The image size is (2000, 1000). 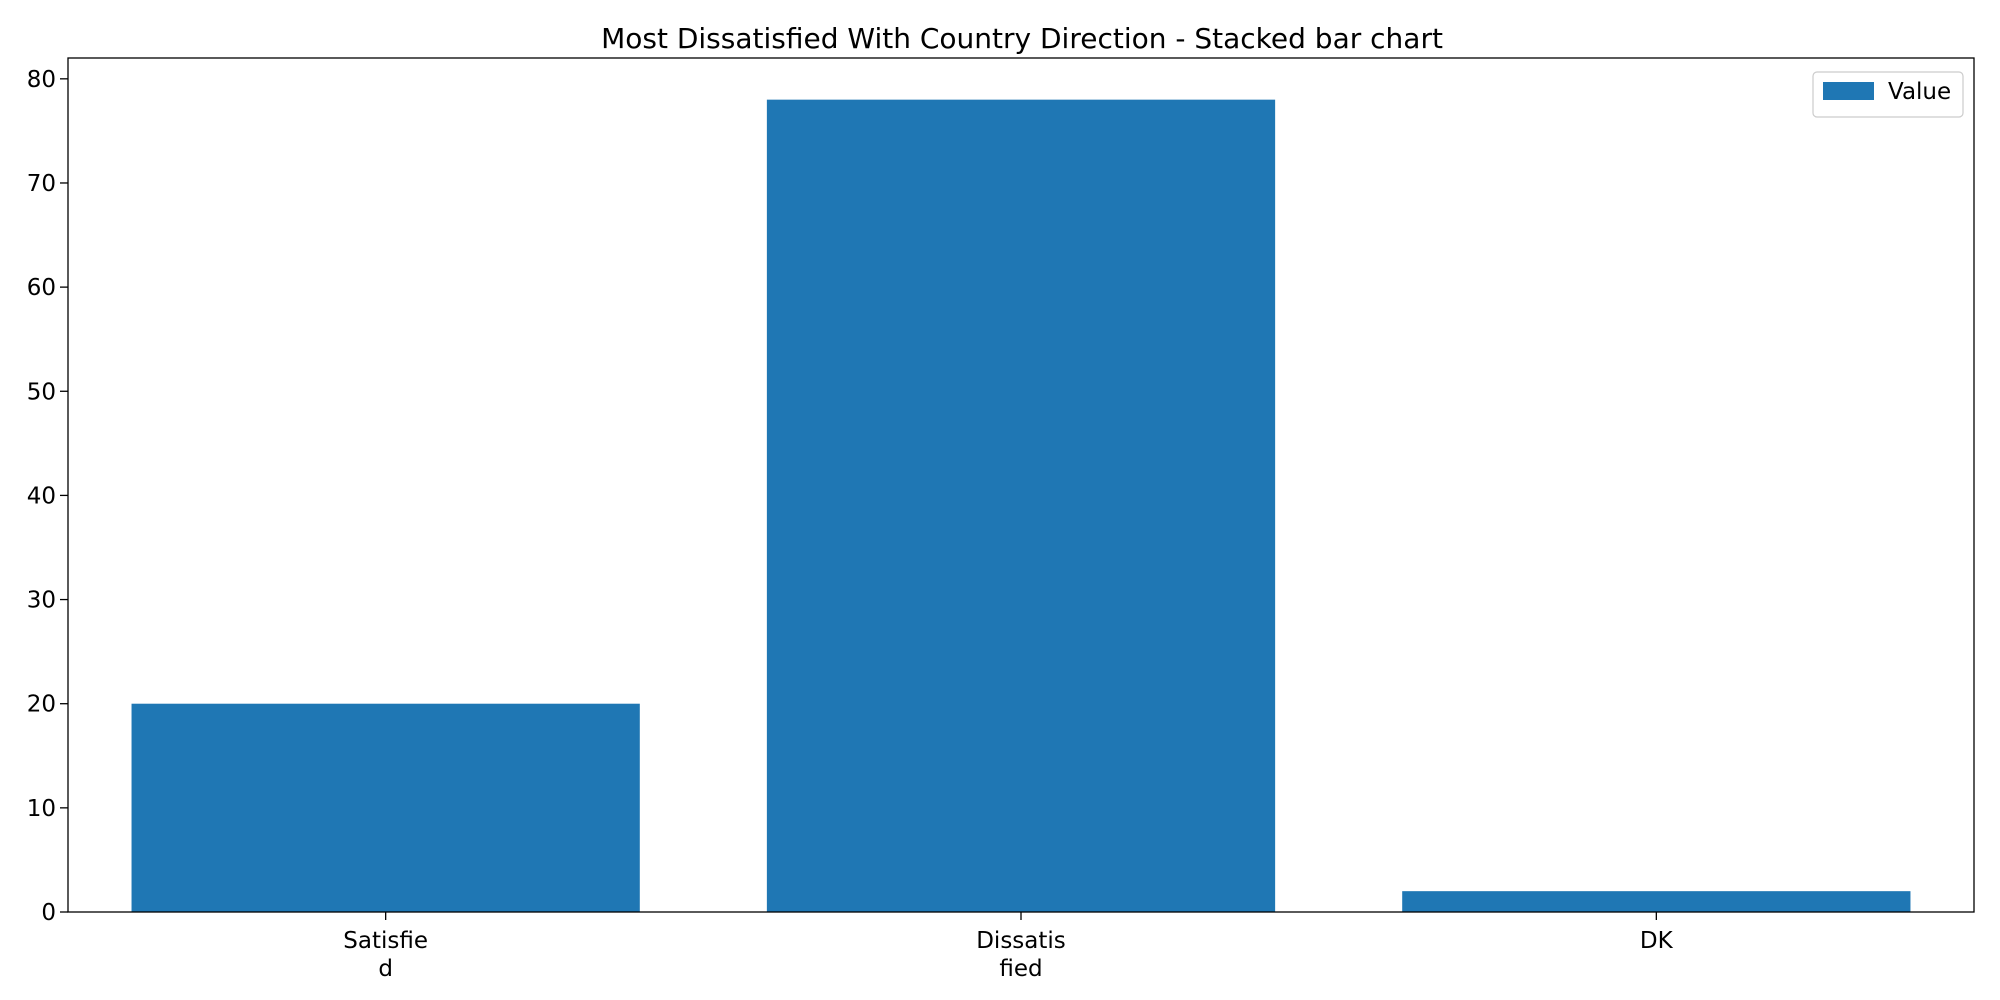 I want to click on y-tick-label: 10, so click(x=41, y=809).